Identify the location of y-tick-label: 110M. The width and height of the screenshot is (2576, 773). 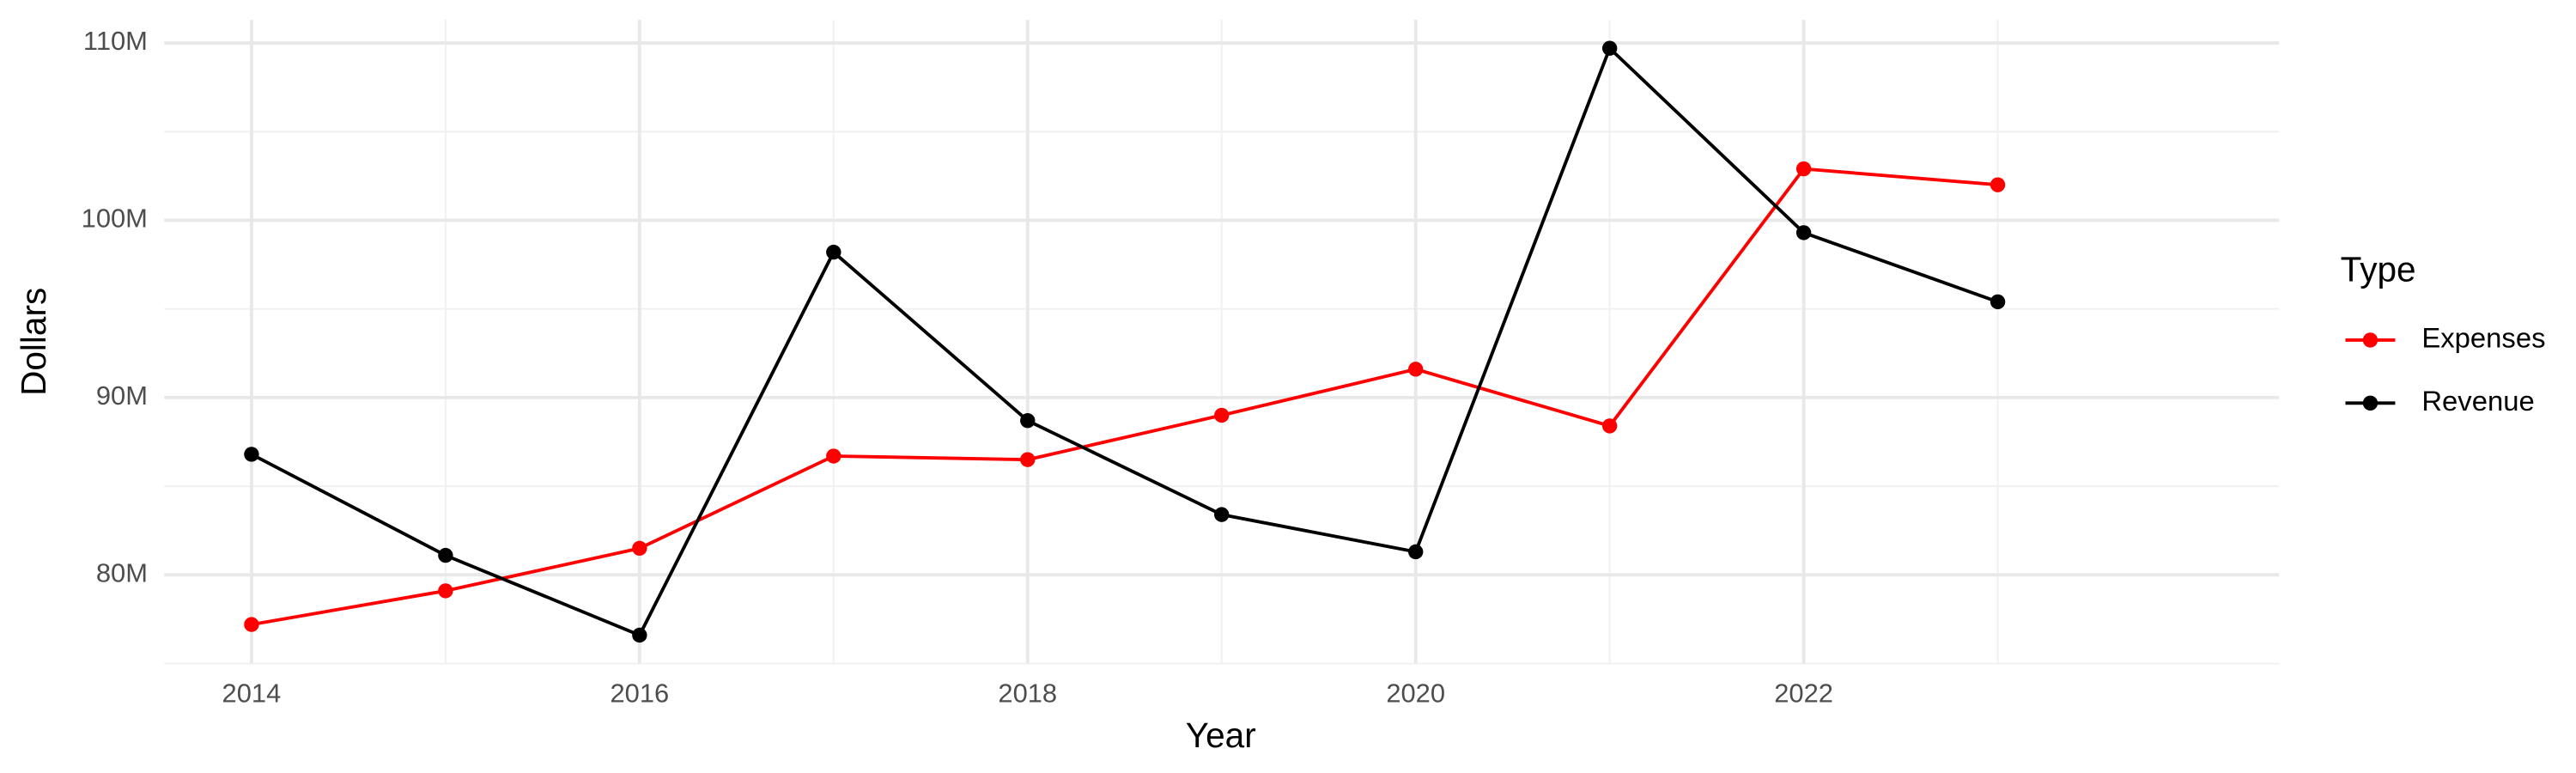
(116, 41).